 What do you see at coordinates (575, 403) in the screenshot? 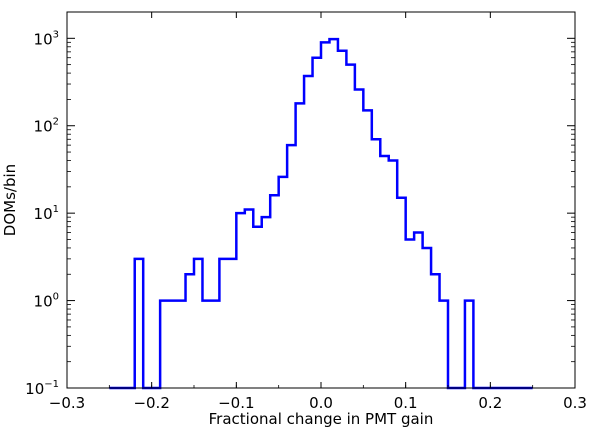
I see `x-tick-label: 0.3` at bounding box center [575, 403].